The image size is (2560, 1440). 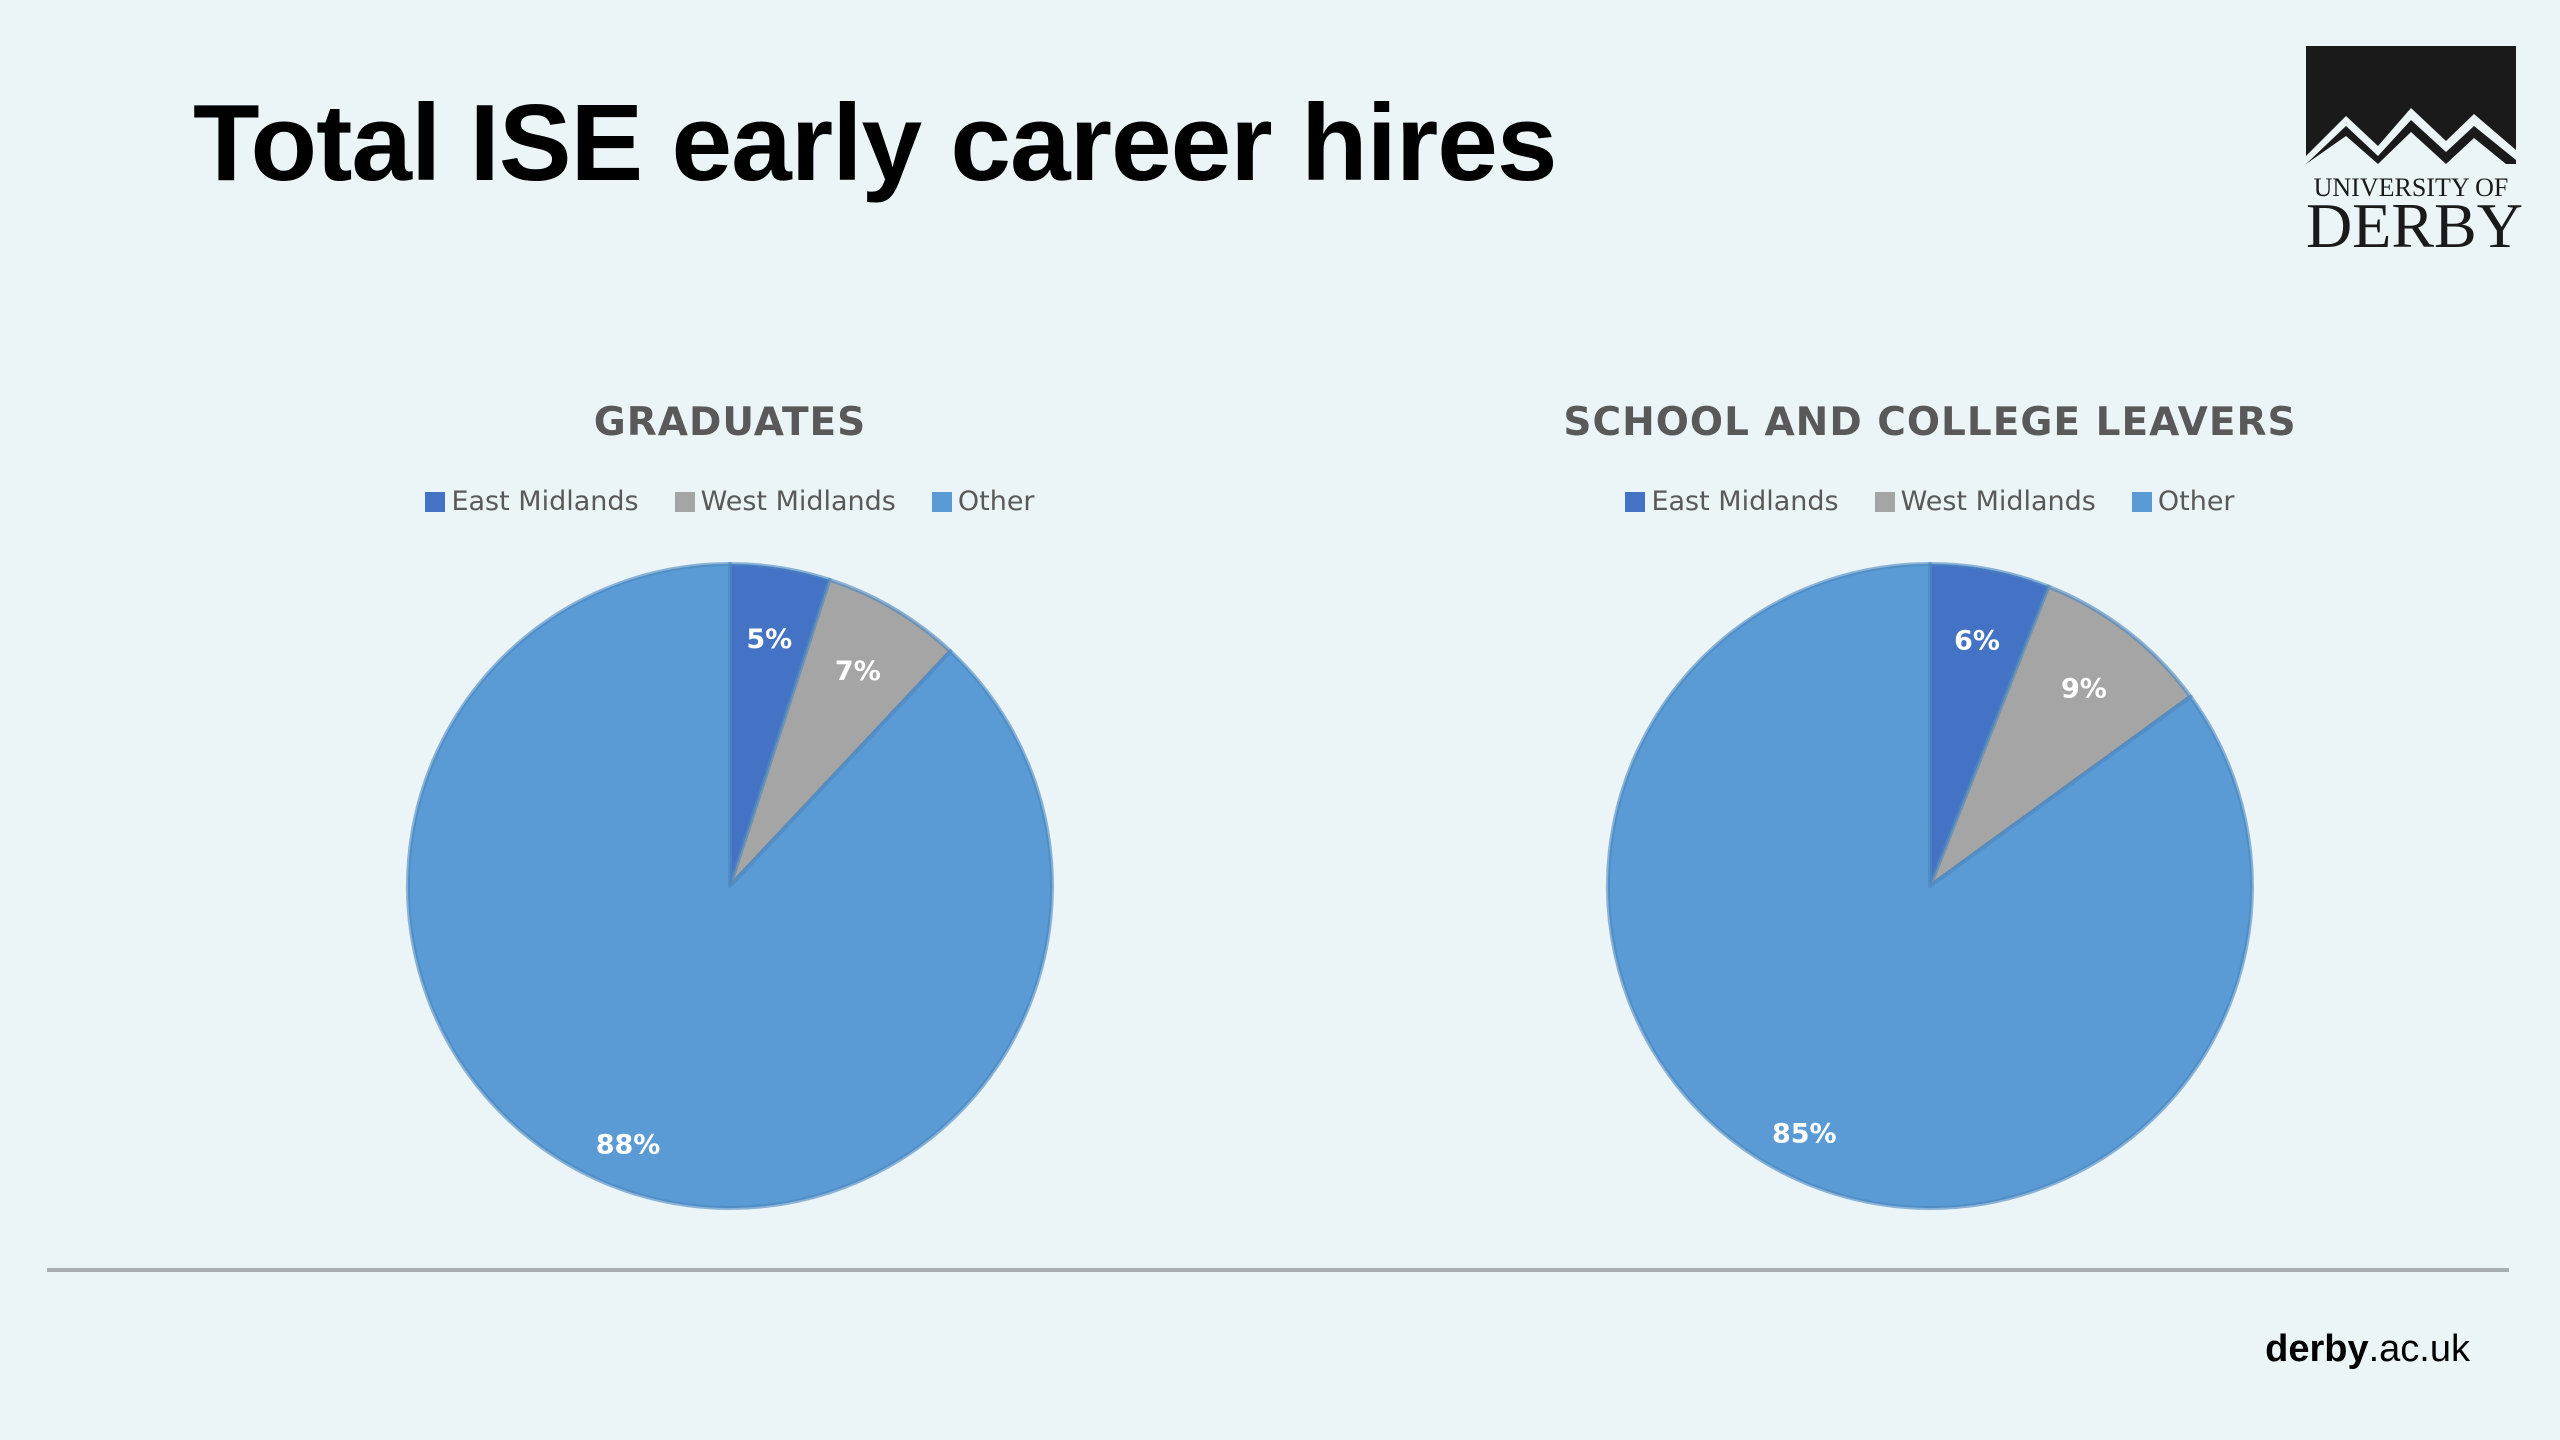 I want to click on chart-title: SCHOOL AND COLLEGE LEAVERS, so click(x=1930, y=422).